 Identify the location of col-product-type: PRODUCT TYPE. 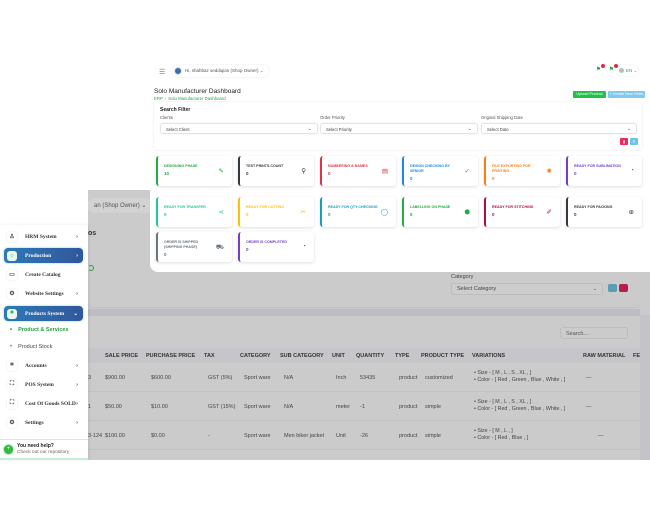
(443, 356).